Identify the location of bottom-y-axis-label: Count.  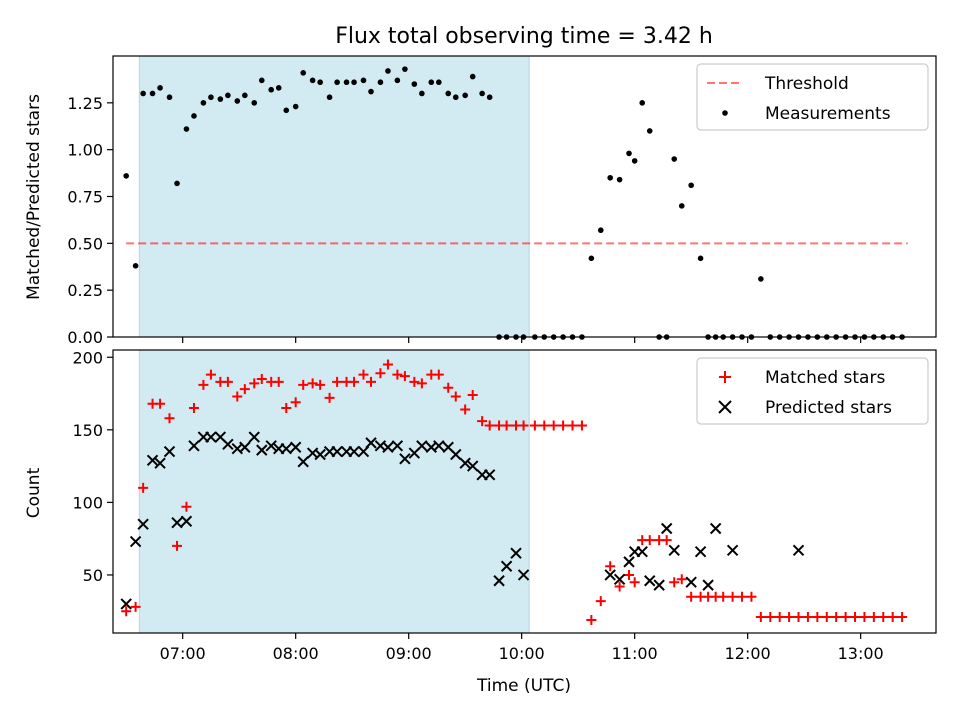
(34, 492).